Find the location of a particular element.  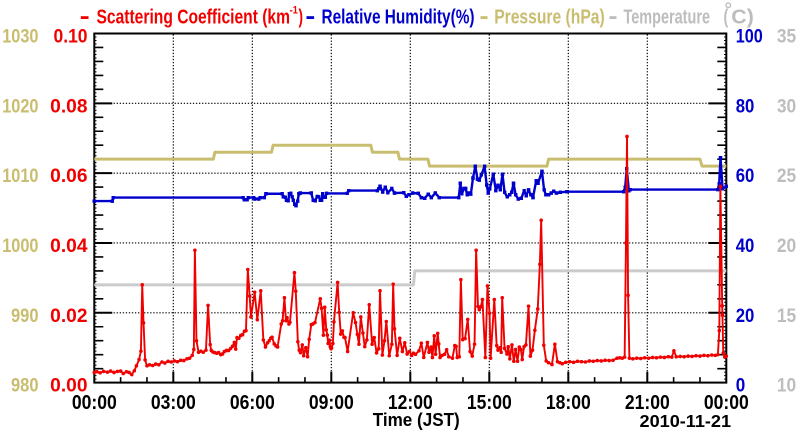

svg-text: C) is located at coordinates (742, 18).